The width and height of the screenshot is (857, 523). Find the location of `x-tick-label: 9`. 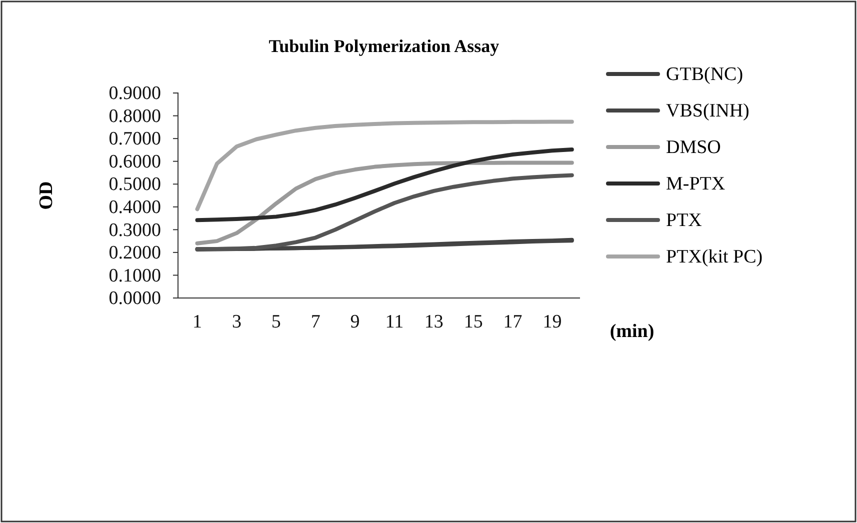

x-tick-label: 9 is located at coordinates (355, 321).